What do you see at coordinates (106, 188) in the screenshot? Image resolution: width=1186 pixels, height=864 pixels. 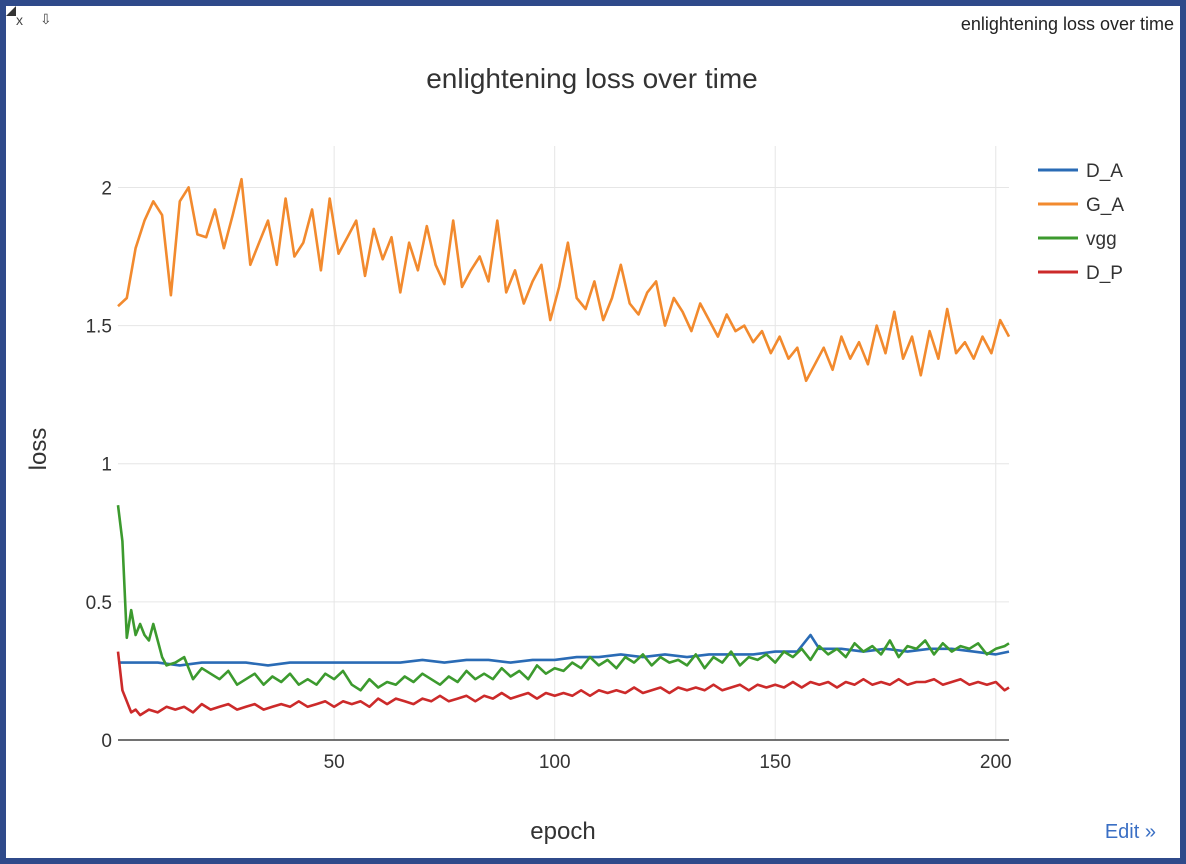 I see `y-tick-label: 2` at bounding box center [106, 188].